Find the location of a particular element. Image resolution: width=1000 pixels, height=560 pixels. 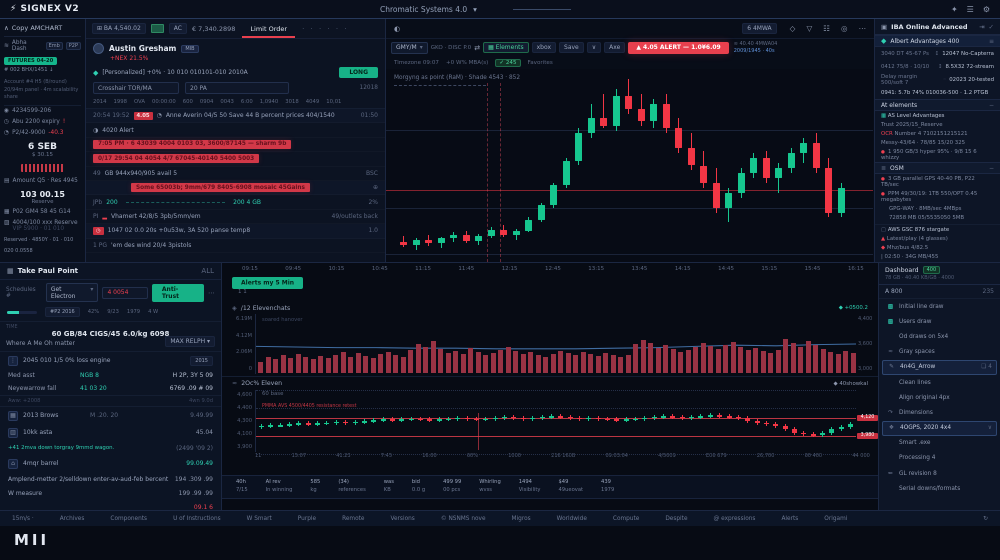

symbol-select: GMY/M ▾ is located at coordinates (409, 47).